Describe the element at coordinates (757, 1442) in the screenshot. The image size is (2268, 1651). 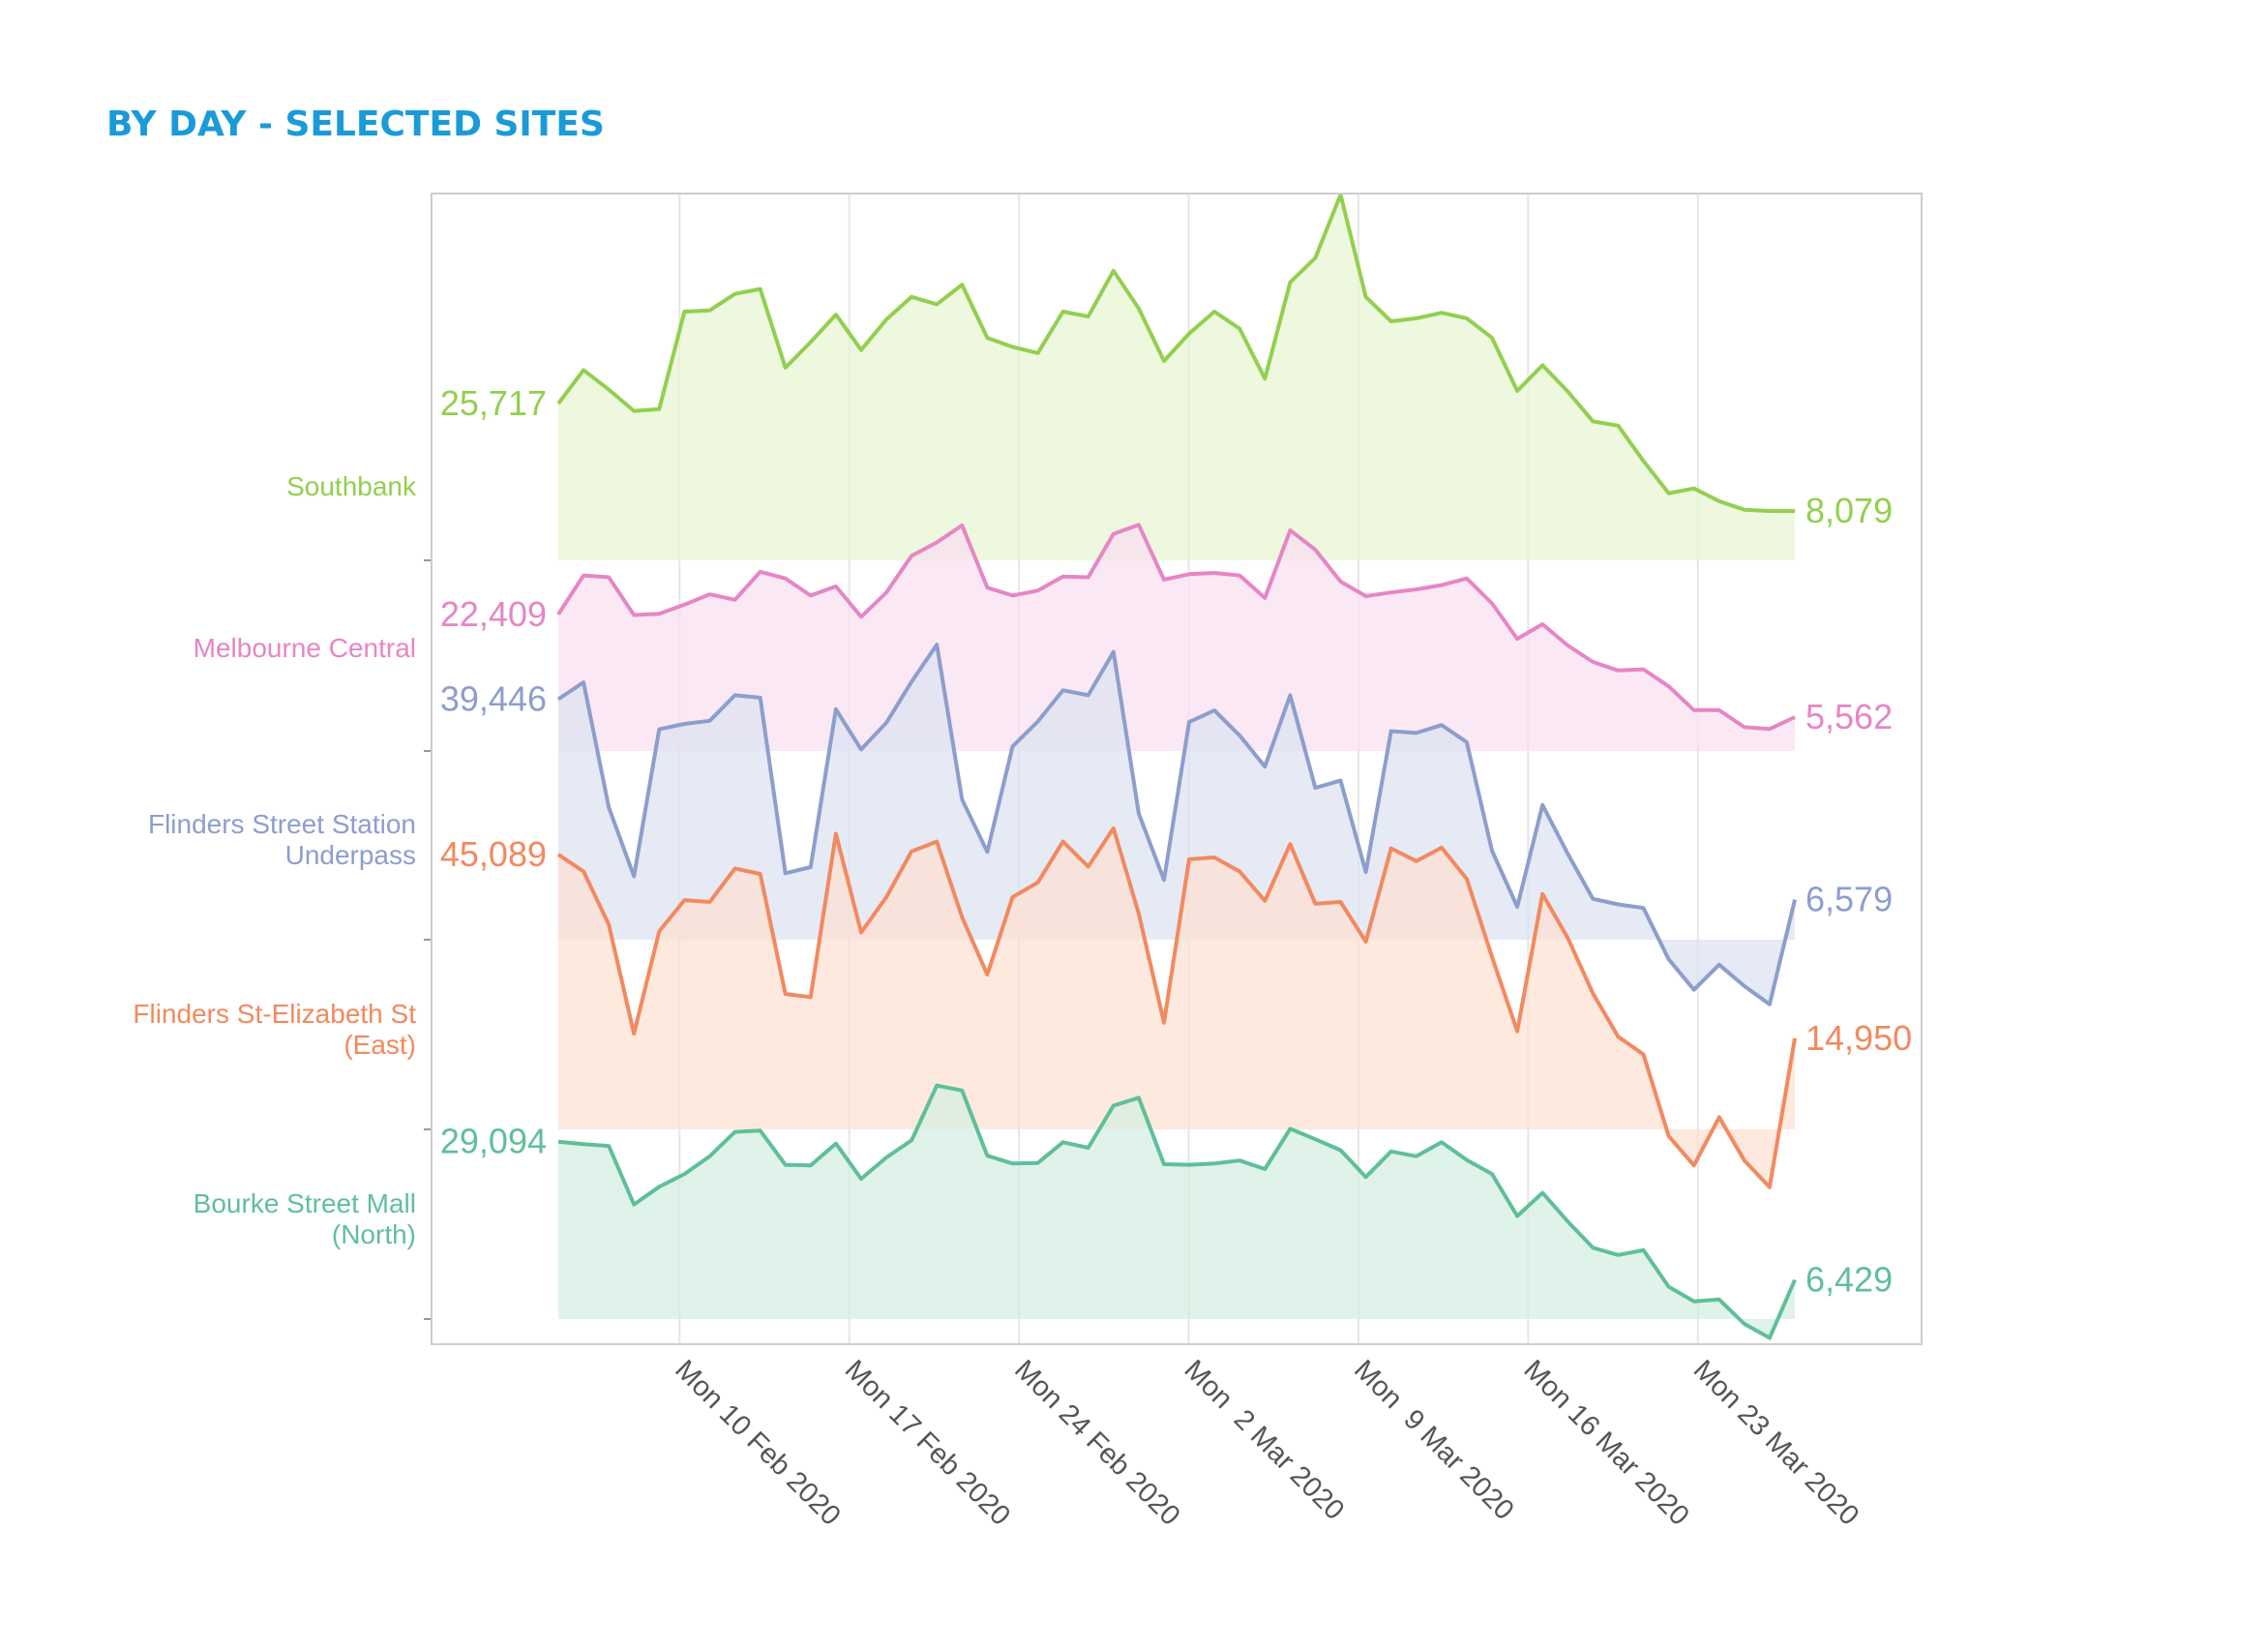
I see `x-tick-label: Mon 10 Feb 2020` at that location.